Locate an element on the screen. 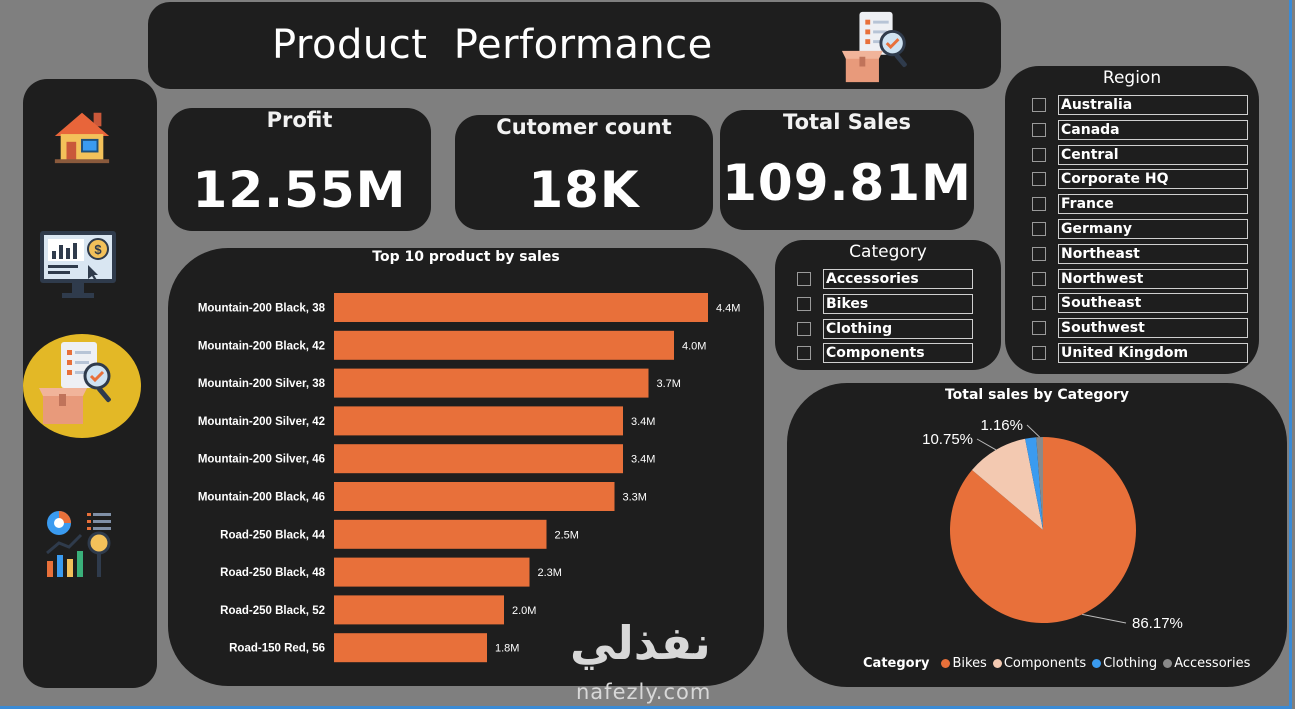 The image size is (1295, 709). bar-value-label: 1.8M is located at coordinates (507, 649).